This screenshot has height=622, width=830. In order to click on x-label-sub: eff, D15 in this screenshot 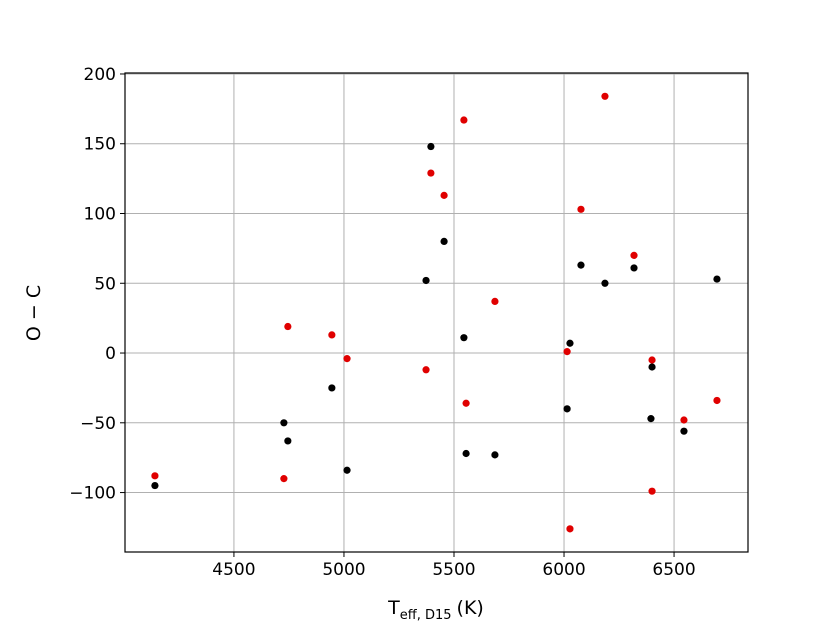, I will do `click(426, 615)`.